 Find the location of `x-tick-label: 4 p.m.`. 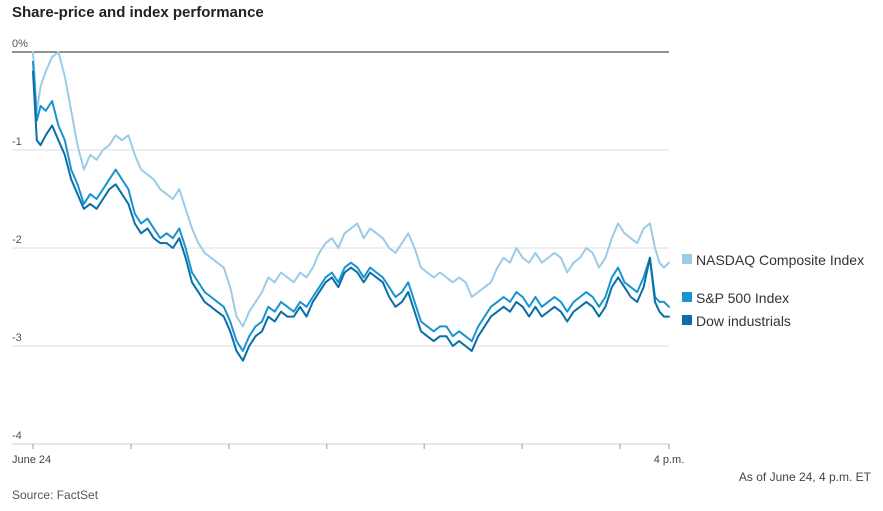

x-tick-label: 4 p.m. is located at coordinates (669, 460).